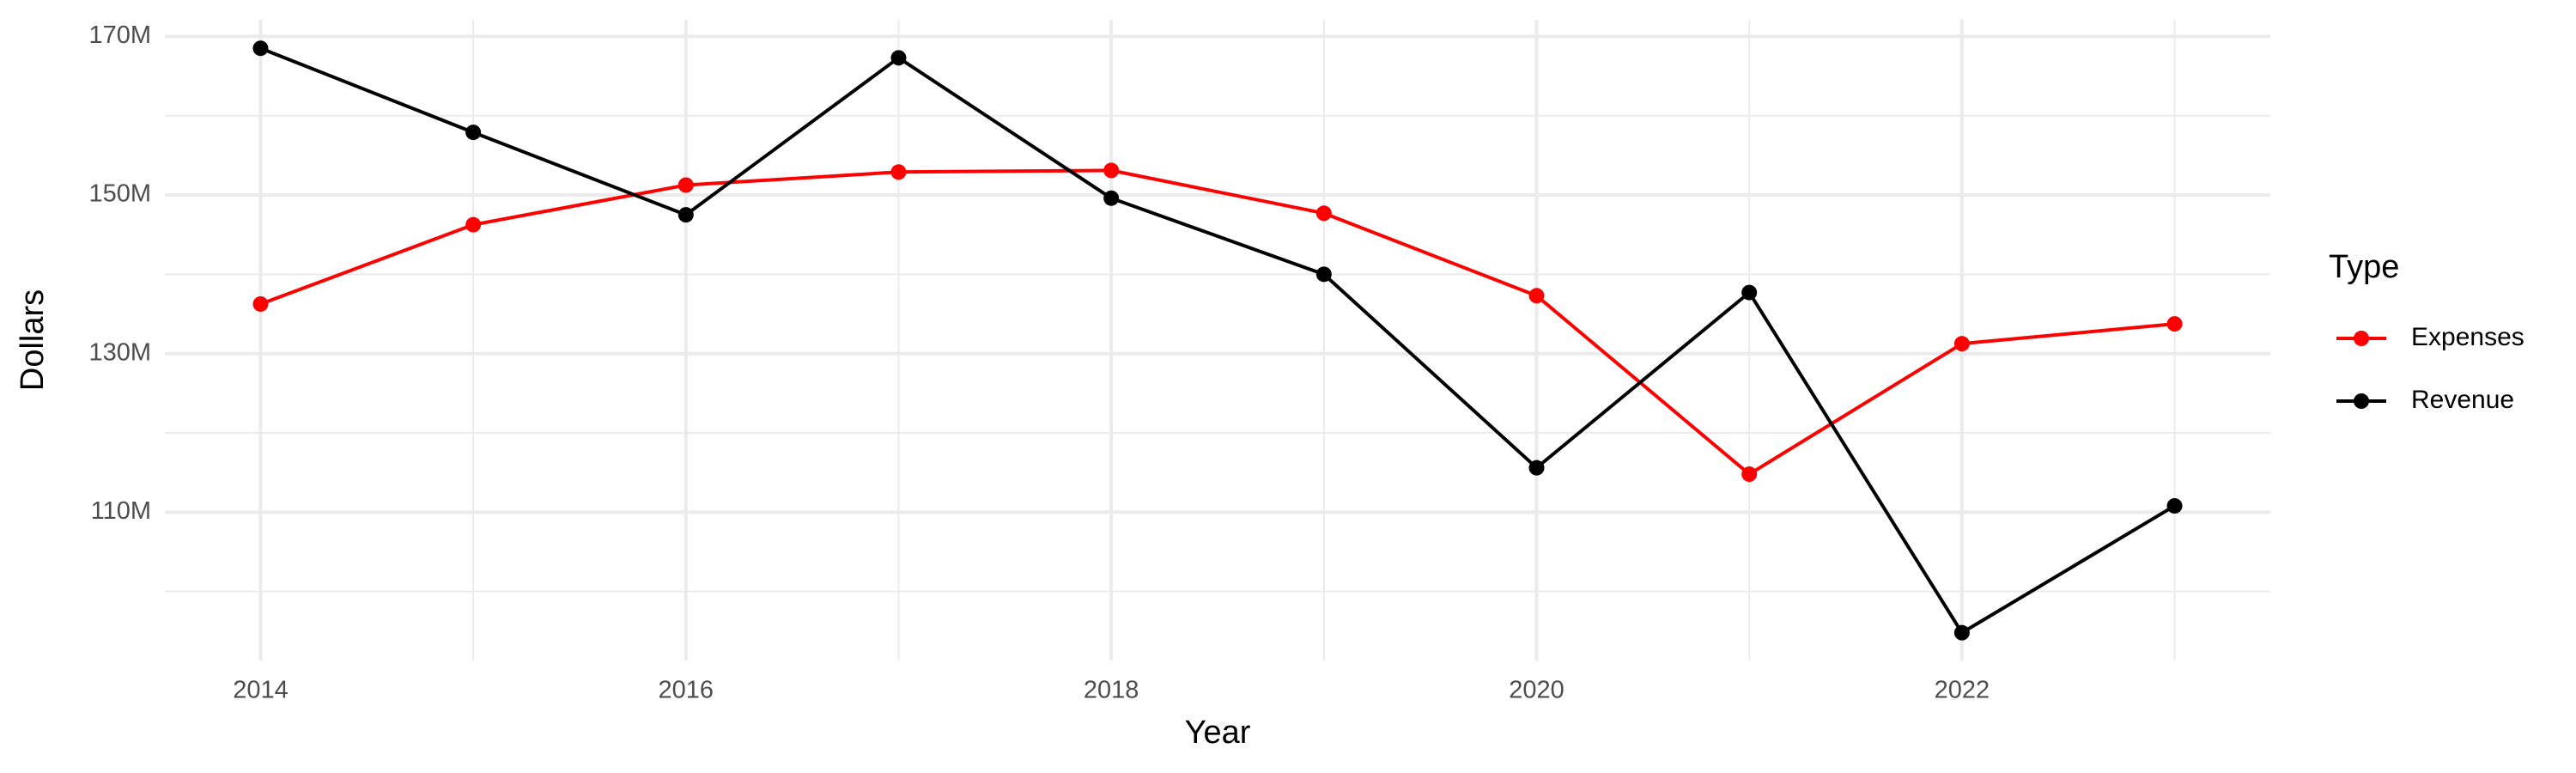  I want to click on y-tick-label: 170M, so click(119, 35).